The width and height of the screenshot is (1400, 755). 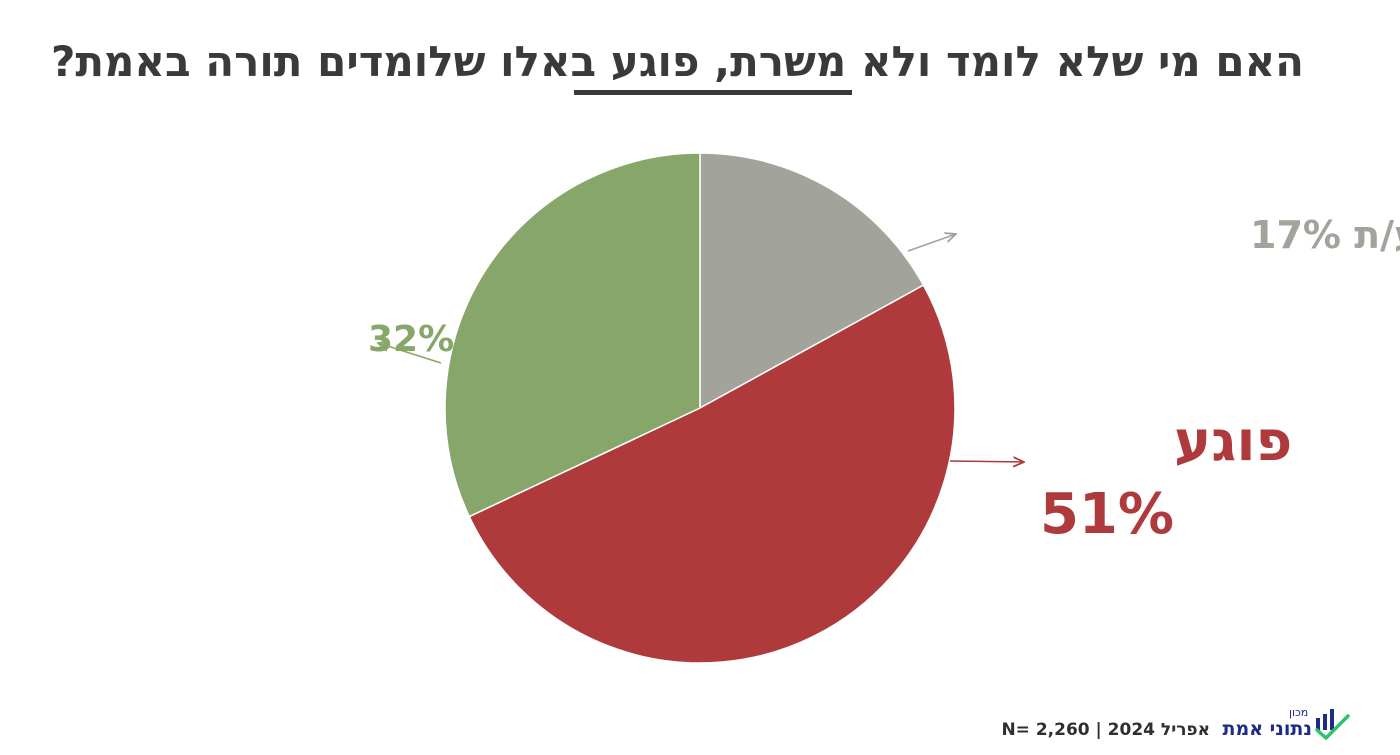 What do you see at coordinates (1267, 729) in the screenshot?
I see `logo-name-text: נתוני אמת` at bounding box center [1267, 729].